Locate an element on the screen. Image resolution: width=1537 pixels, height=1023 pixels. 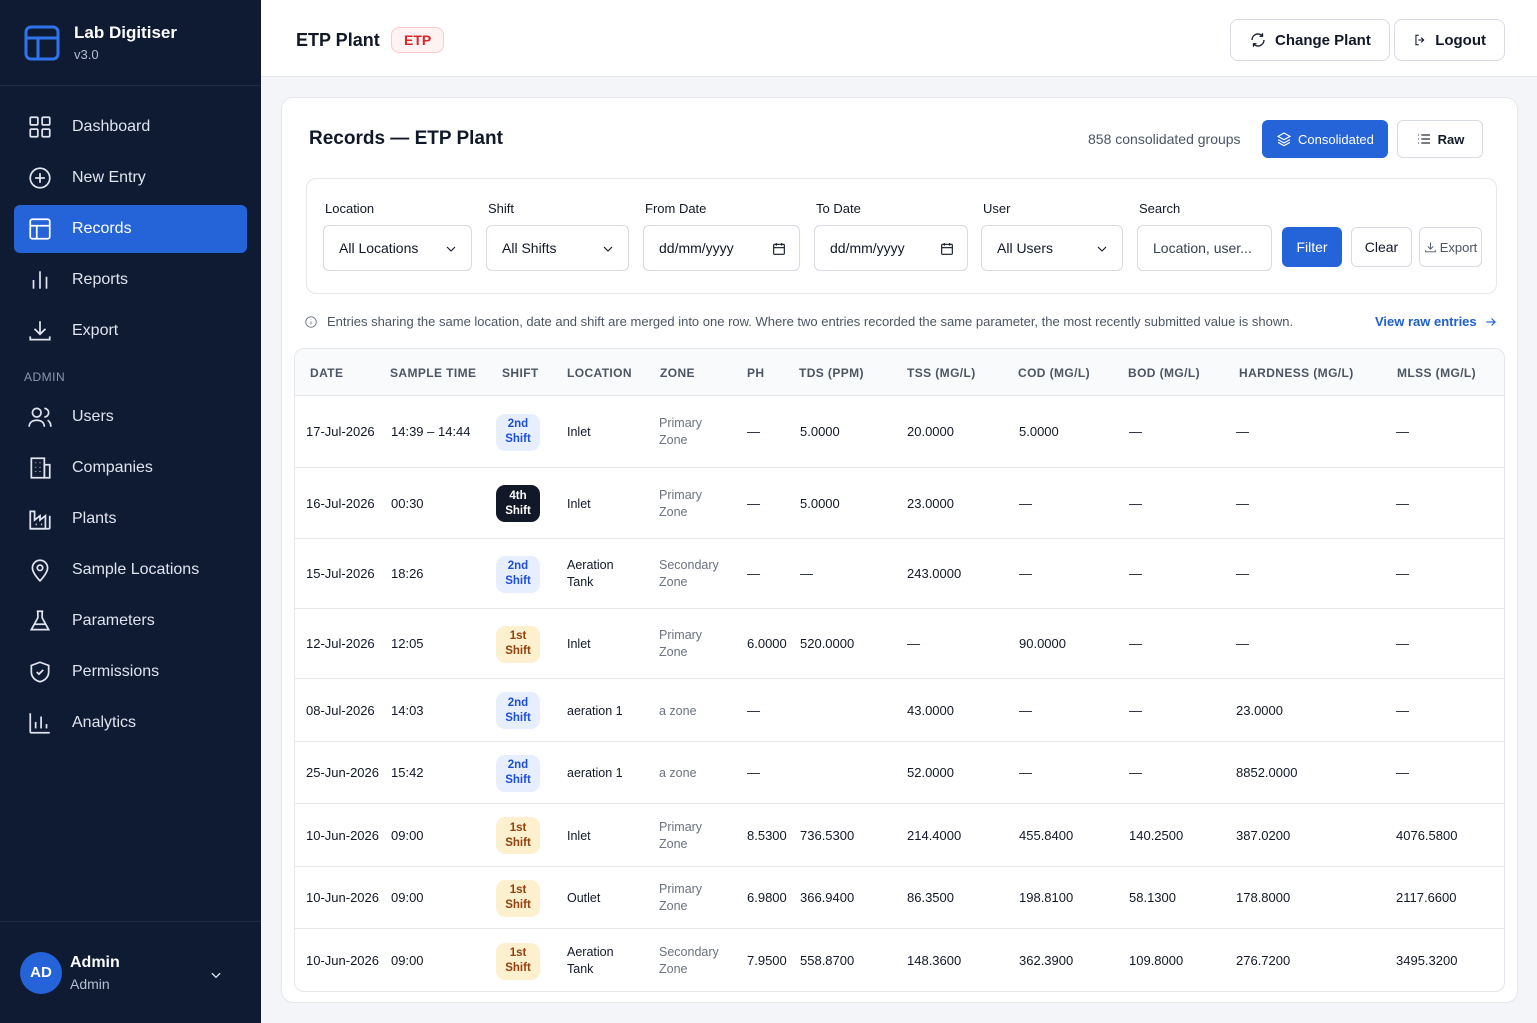
cell-tds: 520.0000 is located at coordinates (827, 643).